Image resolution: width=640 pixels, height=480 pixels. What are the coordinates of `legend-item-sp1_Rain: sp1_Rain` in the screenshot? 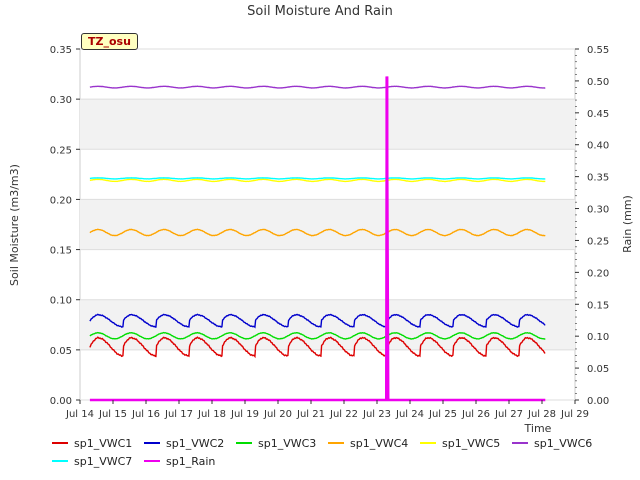 It's located at (190, 461).